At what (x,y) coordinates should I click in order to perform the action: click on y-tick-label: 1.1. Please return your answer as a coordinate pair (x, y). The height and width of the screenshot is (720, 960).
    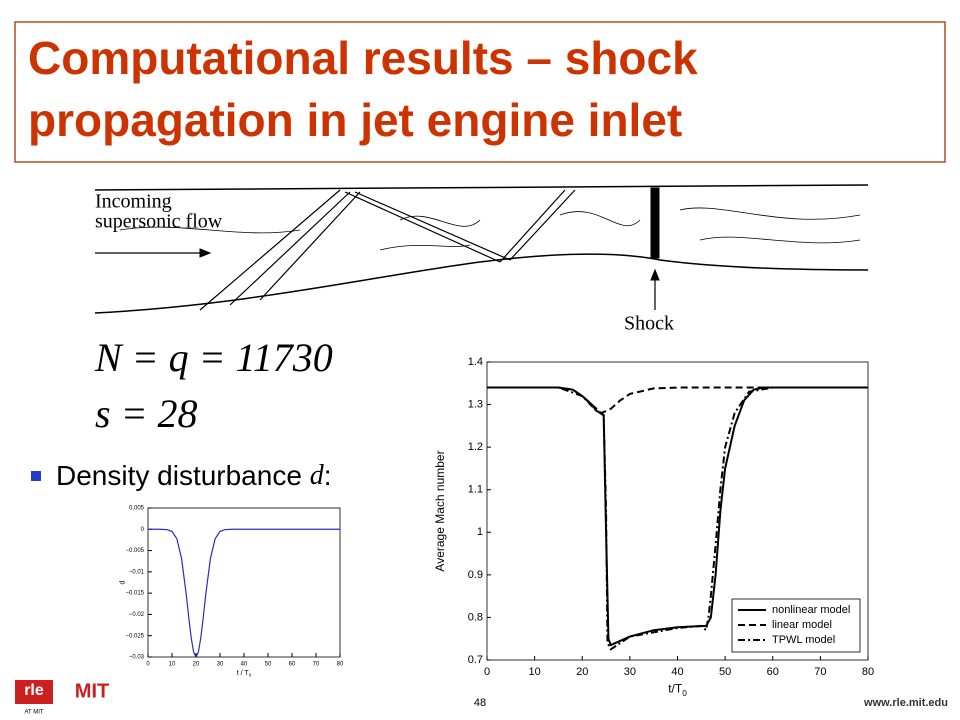
    Looking at the image, I should click on (475, 490).